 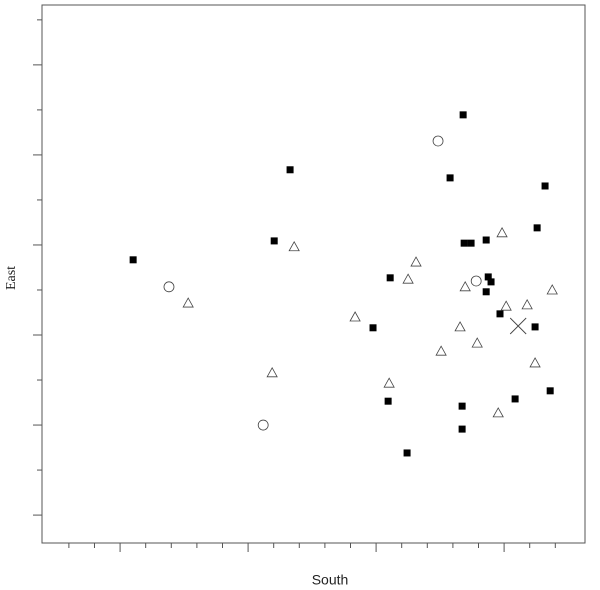 What do you see at coordinates (330, 580) in the screenshot?
I see `x-axis-label: South` at bounding box center [330, 580].